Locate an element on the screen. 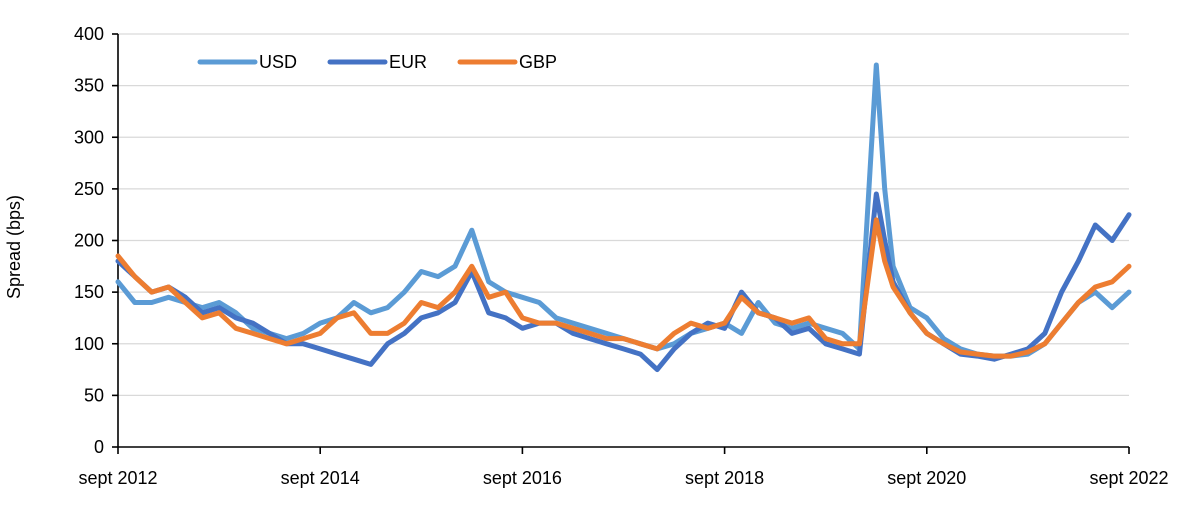 Image resolution: width=1192 pixels, height=526 pixels. legend-label-eur: EUR is located at coordinates (408, 62).